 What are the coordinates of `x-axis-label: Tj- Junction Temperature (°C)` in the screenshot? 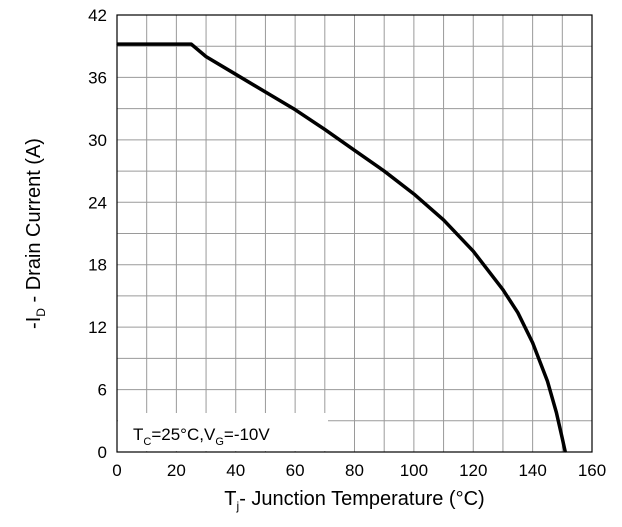 It's located at (354, 500).